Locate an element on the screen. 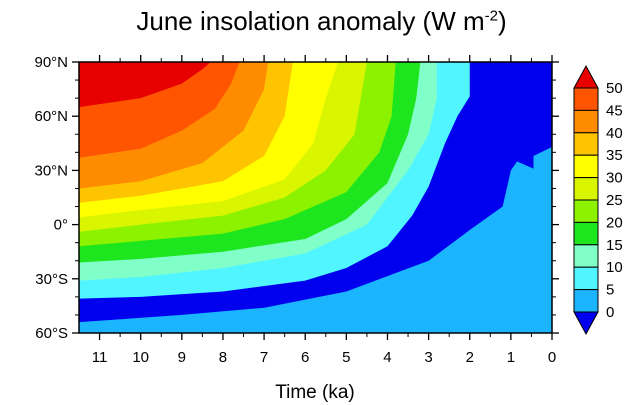 The image size is (643, 405). colorbar-label: 20 is located at coordinates (614, 222).